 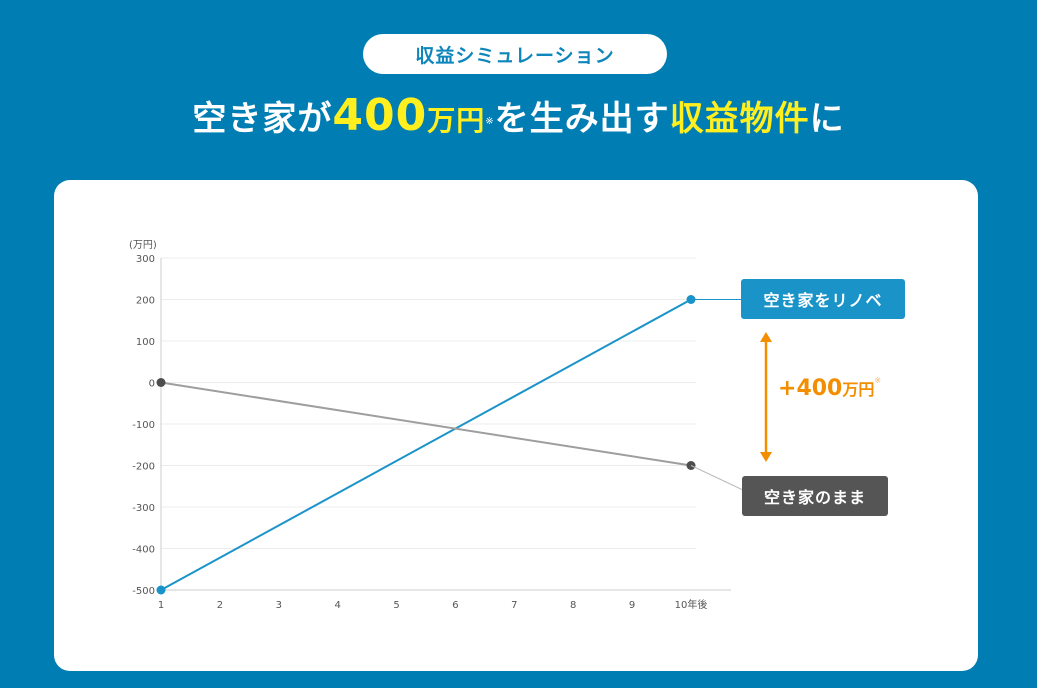 I want to click on title-part2: を生み出す, so click(x=582, y=119).